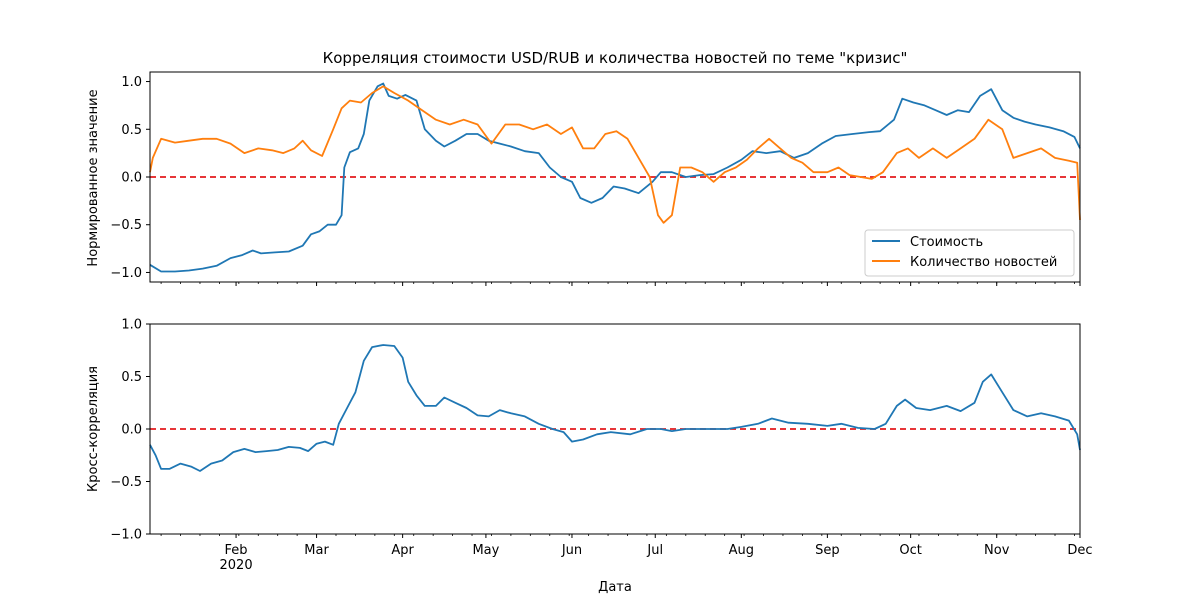 The image size is (1200, 600). Describe the element at coordinates (615, 587) in the screenshot. I see `x-axis-label: Дата` at that location.